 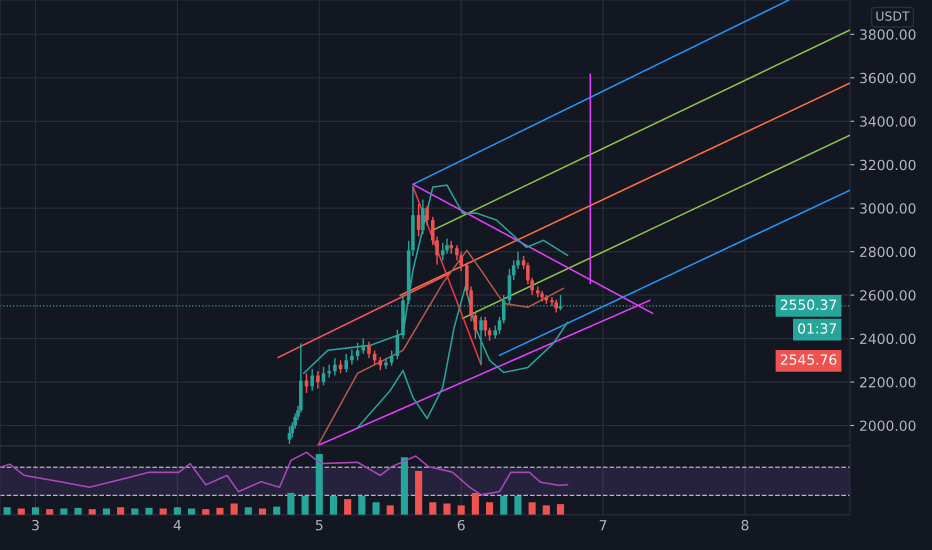 What do you see at coordinates (888, 78) in the screenshot?
I see `y-tick-label: 3600.00` at bounding box center [888, 78].